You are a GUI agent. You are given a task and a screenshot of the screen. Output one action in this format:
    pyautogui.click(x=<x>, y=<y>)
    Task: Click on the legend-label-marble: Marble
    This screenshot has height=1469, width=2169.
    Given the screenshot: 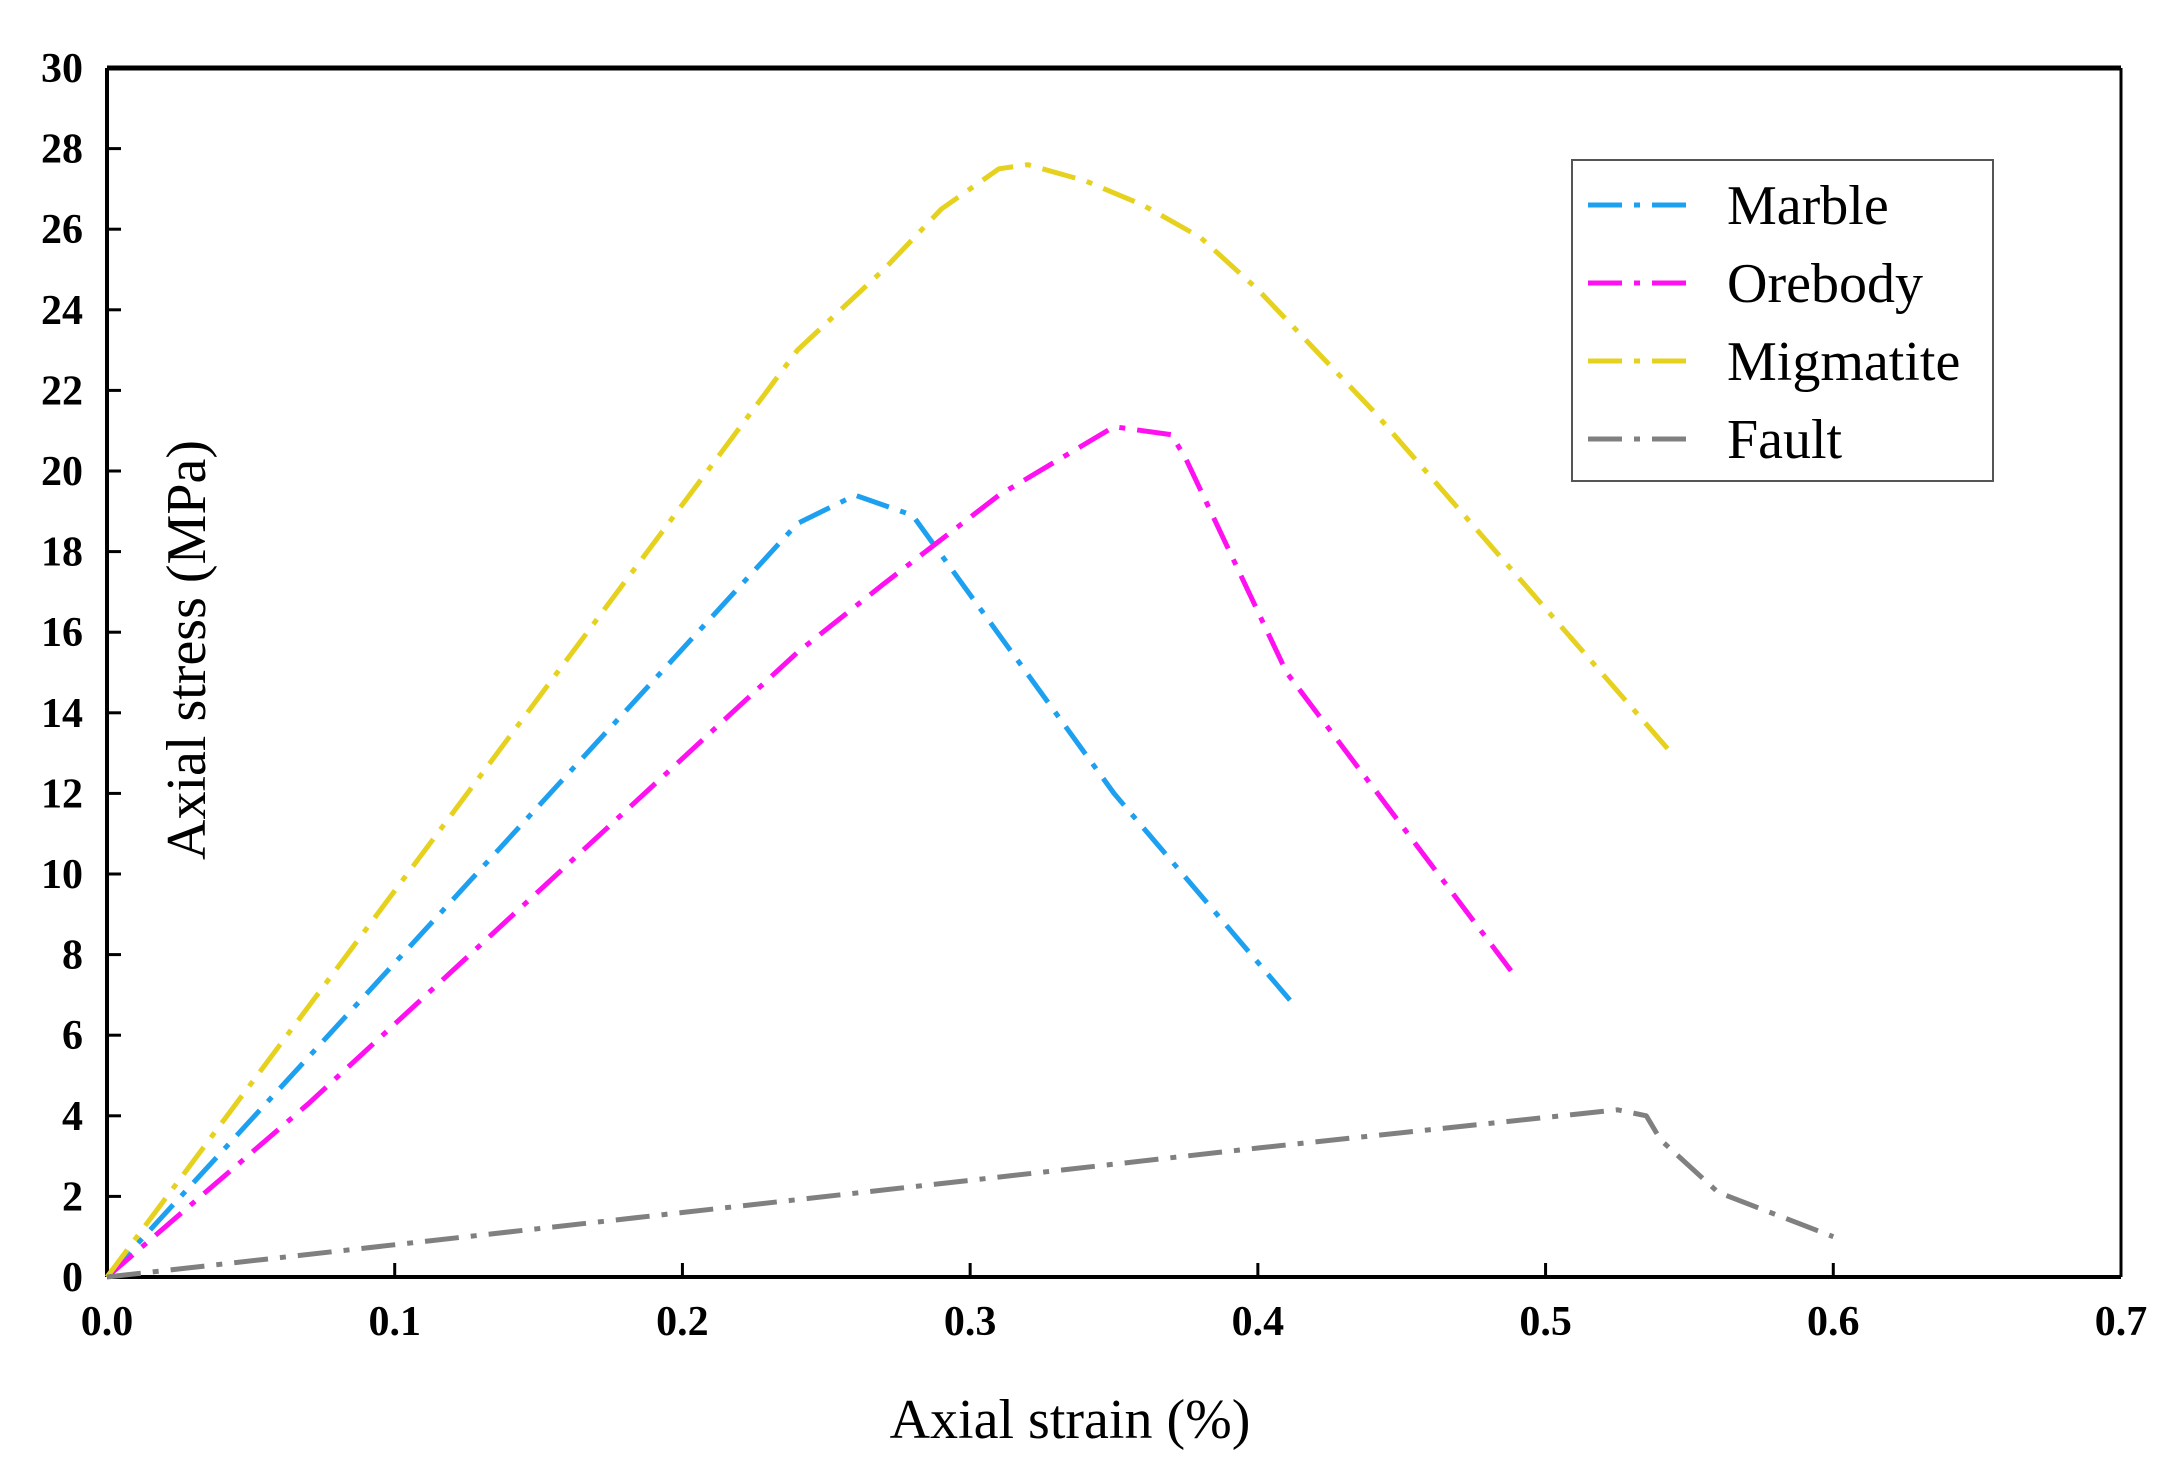 What is the action you would take?
    pyautogui.click(x=1808, y=206)
    